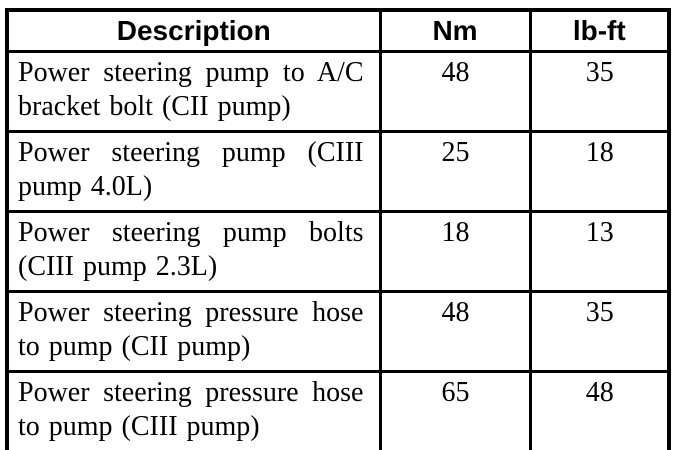 This screenshot has height=450, width=688. I want to click on description-cell: Power steering pump (CIII pump 4.0L), so click(193, 171).